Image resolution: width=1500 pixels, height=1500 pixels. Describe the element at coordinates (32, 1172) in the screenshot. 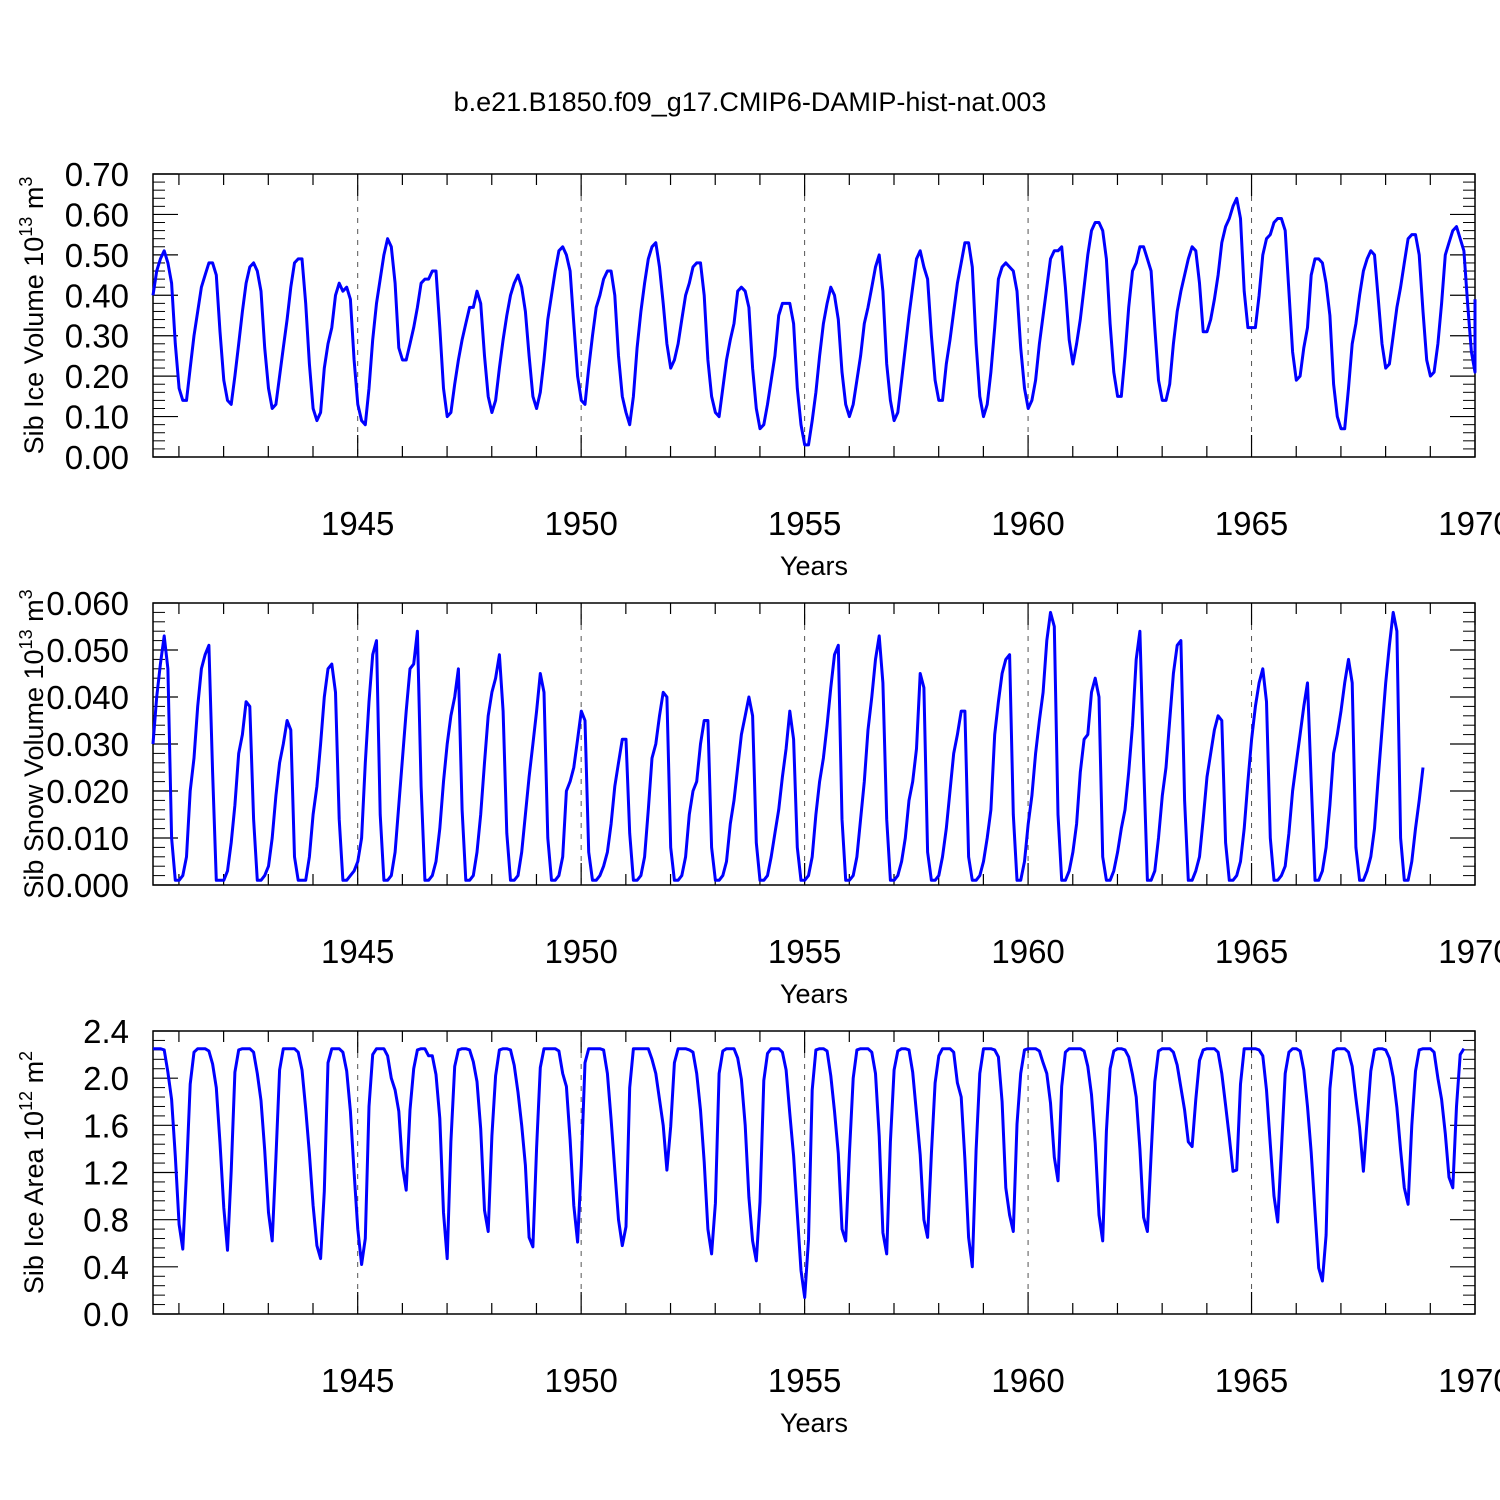

I see `y-axis-title: Sib Ice Area 1012 m2` at that location.